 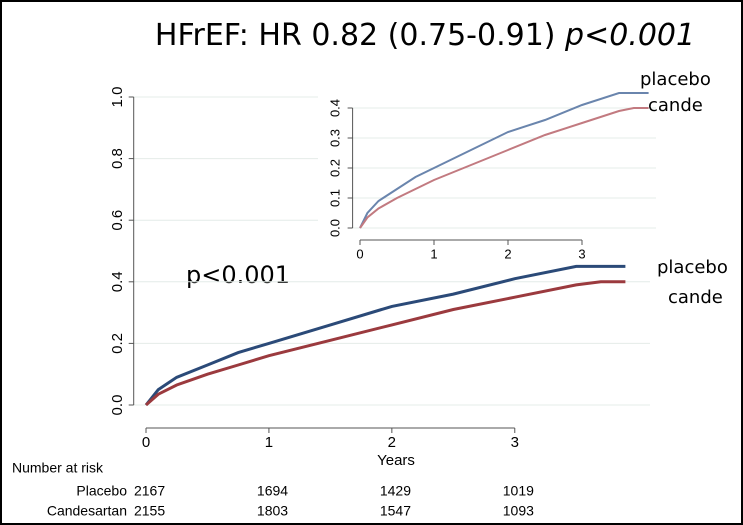 I want to click on title-p: p<0.001, so click(x=629, y=35).